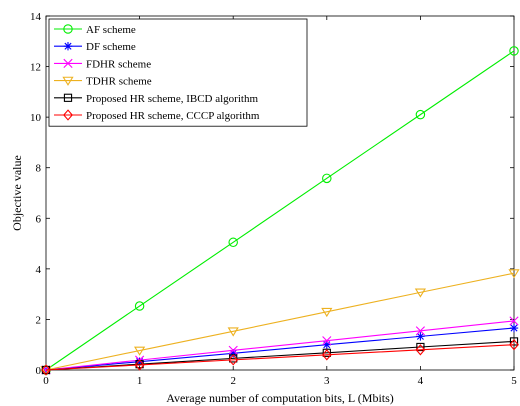 The image size is (520, 406). I want to click on x-tick-label: 2, so click(233, 381).